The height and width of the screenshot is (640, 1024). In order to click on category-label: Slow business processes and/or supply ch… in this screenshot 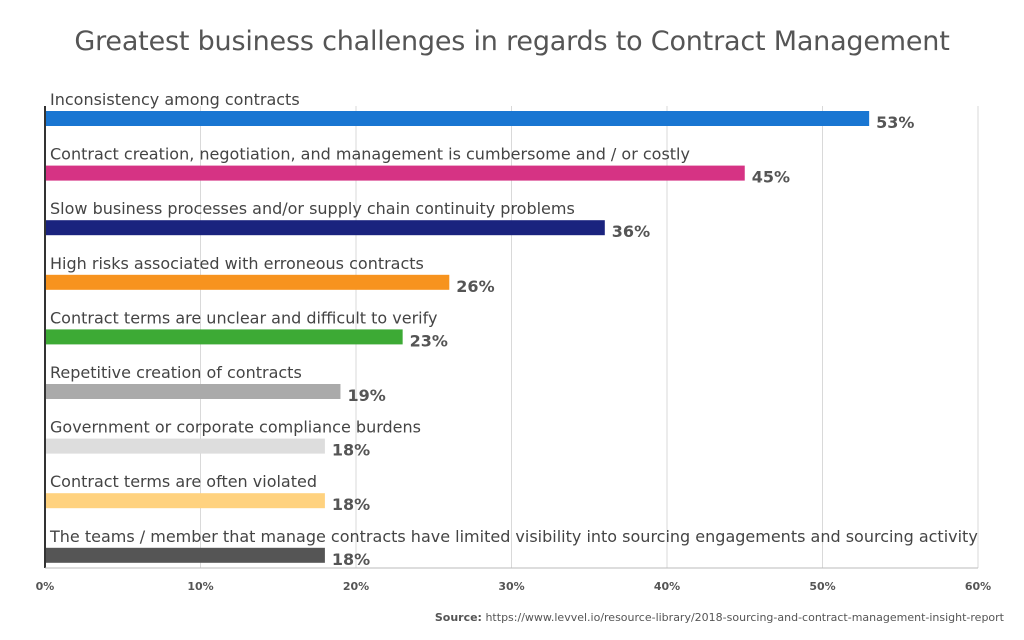, I will do `click(312, 208)`.